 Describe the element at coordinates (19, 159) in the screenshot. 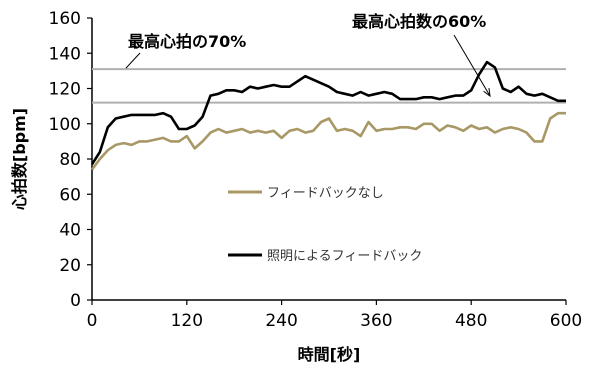

I see `y-axis-title: 心拍数[bpm]` at that location.